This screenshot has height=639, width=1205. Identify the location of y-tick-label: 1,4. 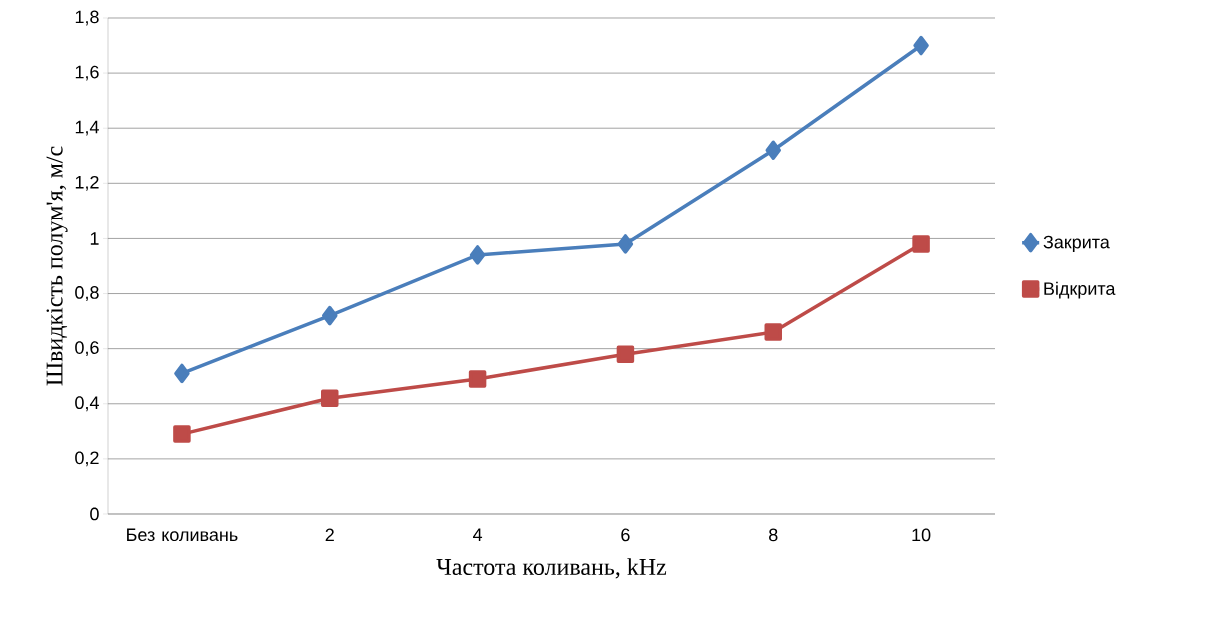
(87, 128).